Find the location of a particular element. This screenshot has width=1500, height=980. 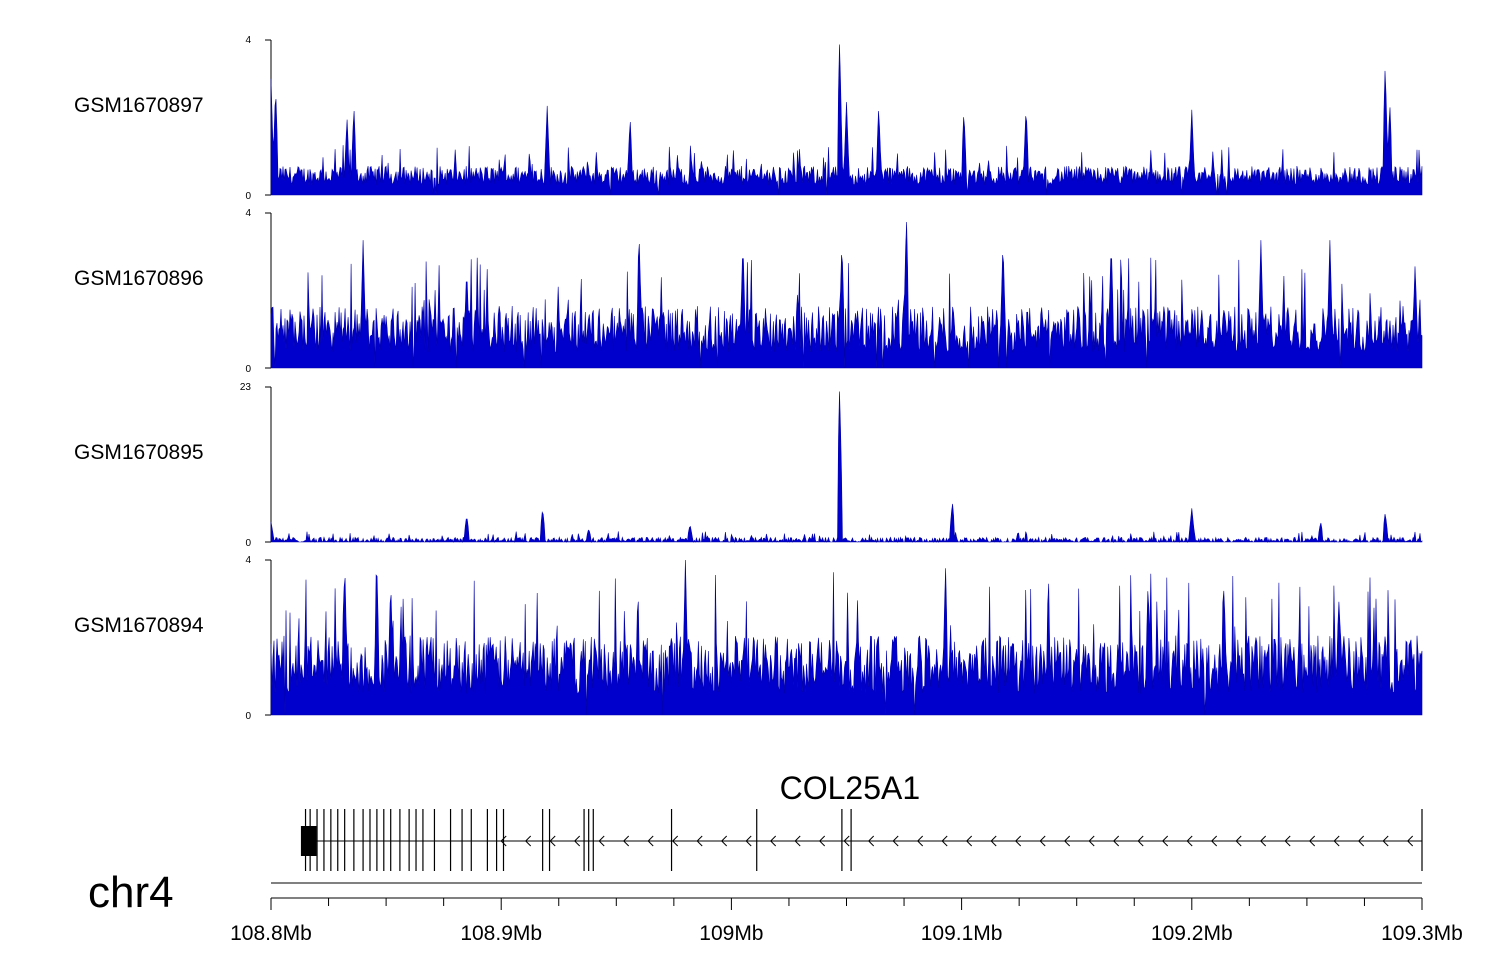

track-GSM1670895: 23 0 is located at coordinates (831, 465).